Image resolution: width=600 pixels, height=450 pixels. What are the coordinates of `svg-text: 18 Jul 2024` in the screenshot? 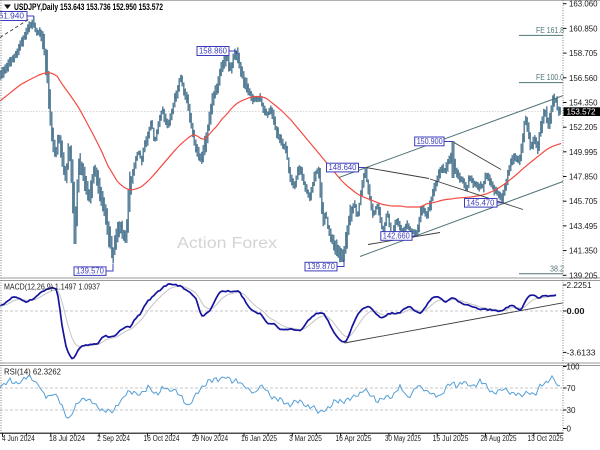 It's located at (67, 438).